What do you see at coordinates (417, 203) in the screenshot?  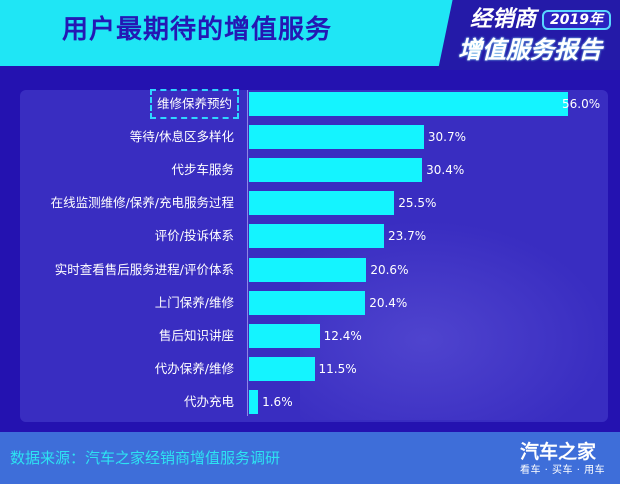 I see `value-label: 25.5%` at bounding box center [417, 203].